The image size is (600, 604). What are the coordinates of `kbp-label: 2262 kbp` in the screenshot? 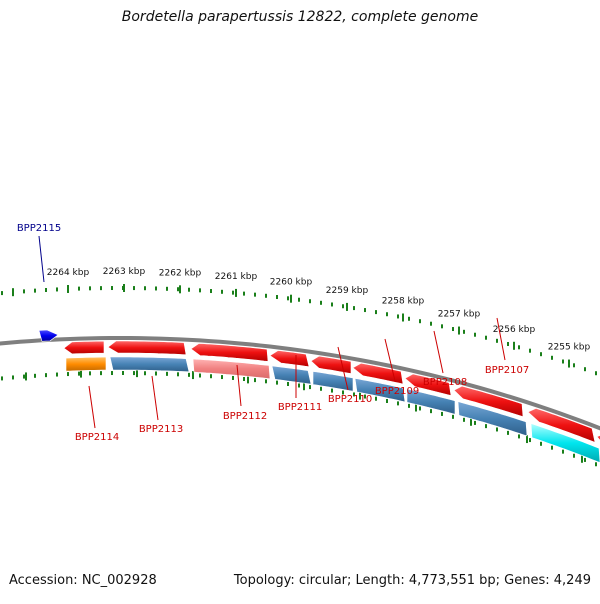 It's located at (180, 273).